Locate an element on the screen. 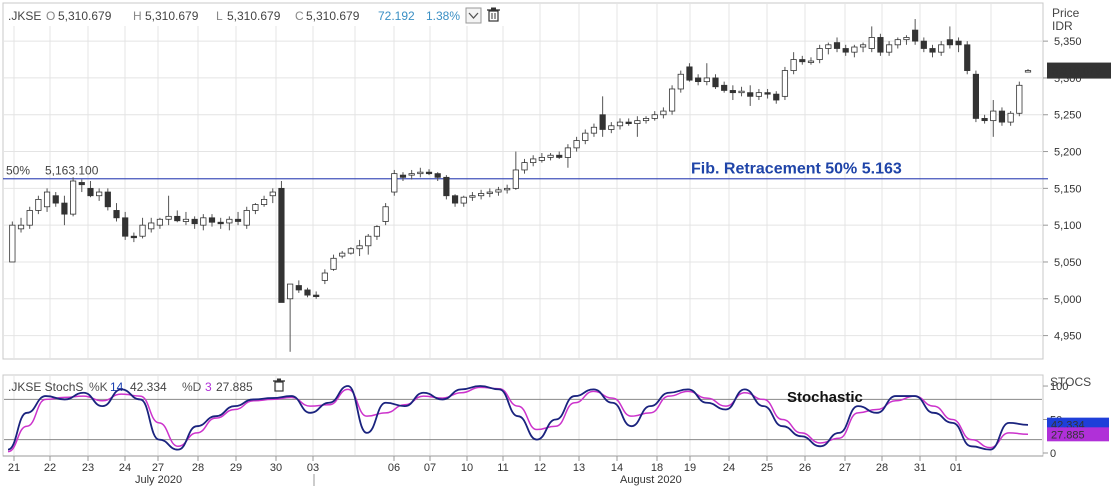 The height and width of the screenshot is (488, 1115). last-price-tag: 5,310.679 is located at coordinates (1079, 70).